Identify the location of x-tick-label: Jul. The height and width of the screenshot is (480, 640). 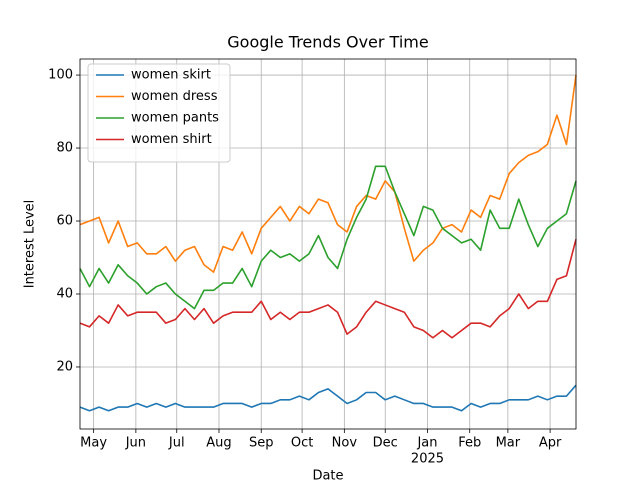
(176, 443).